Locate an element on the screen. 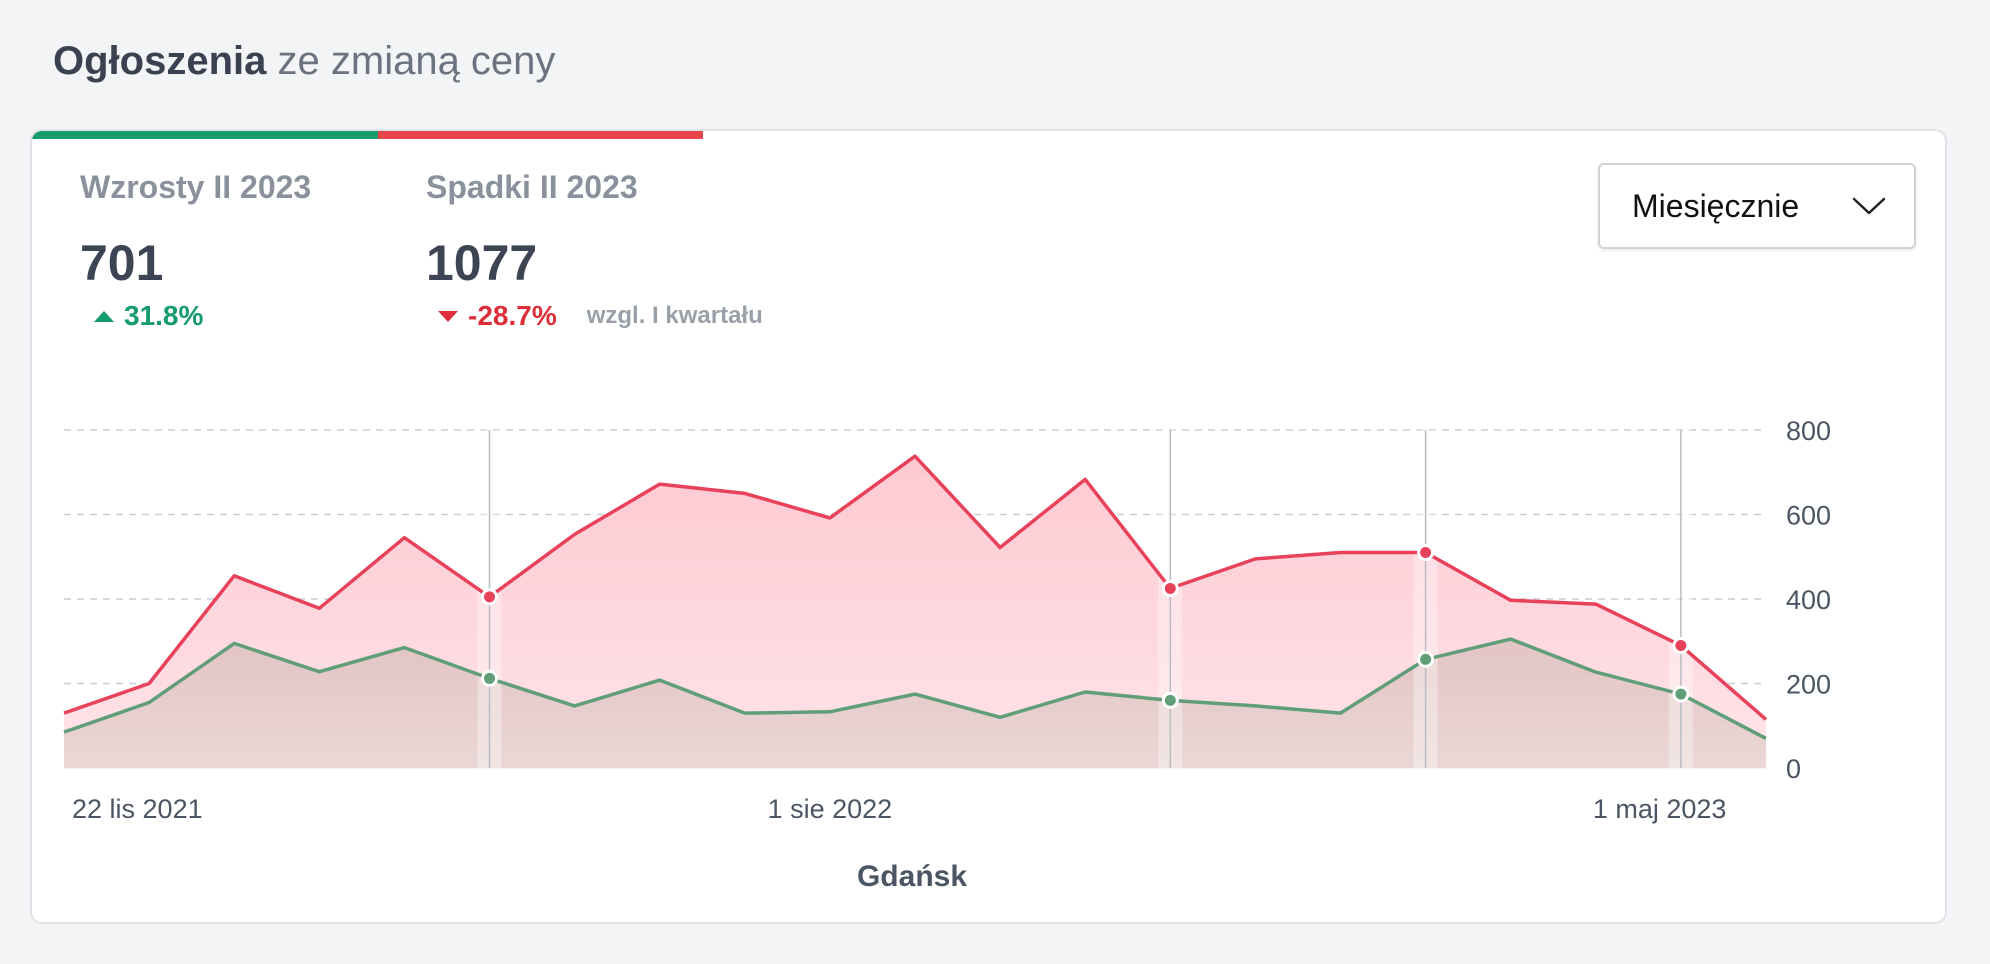 The height and width of the screenshot is (964, 1990). decreases-change-value: -28.7% is located at coordinates (512, 315).